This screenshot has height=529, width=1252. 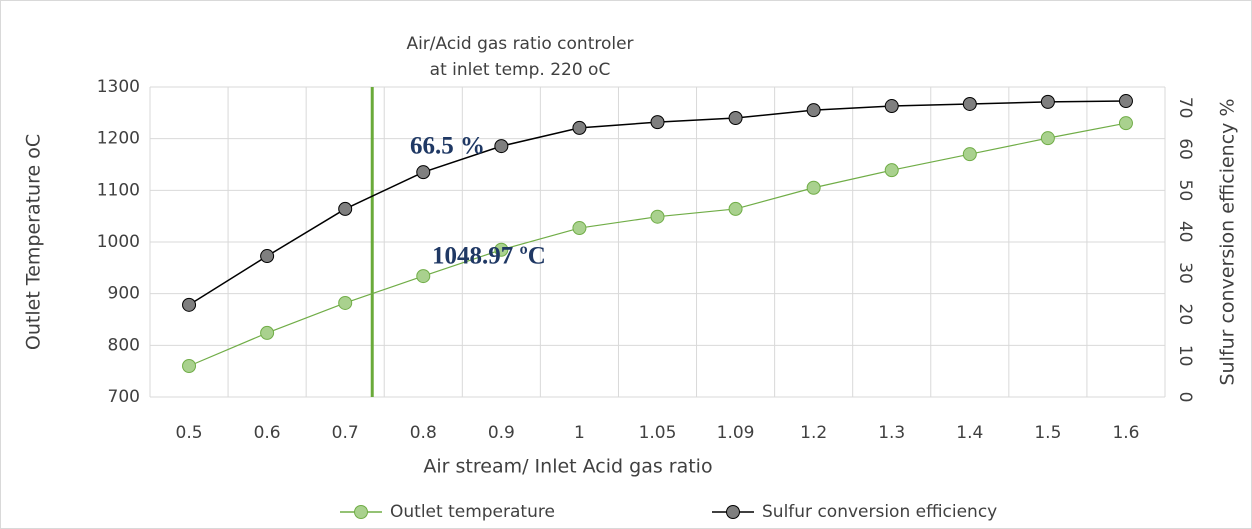 I want to click on x-axis-title: Air stream/ Inlet Acid gas ratio, so click(x=567, y=467).